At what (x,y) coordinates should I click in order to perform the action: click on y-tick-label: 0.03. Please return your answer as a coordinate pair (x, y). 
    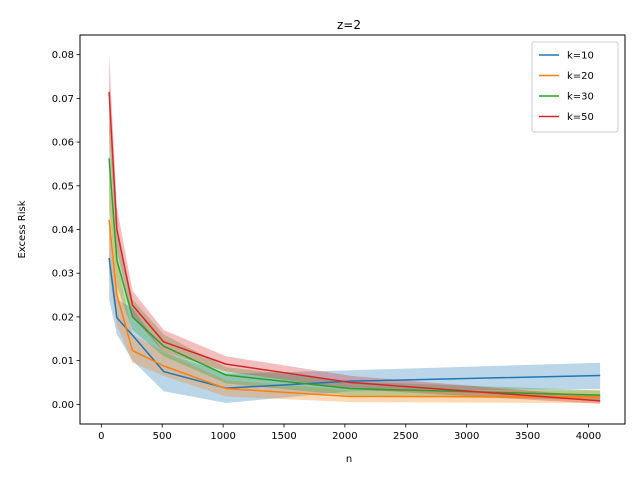
    Looking at the image, I should click on (63, 274).